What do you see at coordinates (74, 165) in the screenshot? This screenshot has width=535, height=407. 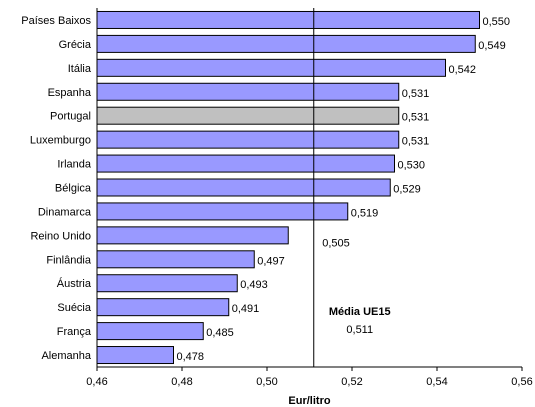 I see `category-label: Irlanda` at bounding box center [74, 165].